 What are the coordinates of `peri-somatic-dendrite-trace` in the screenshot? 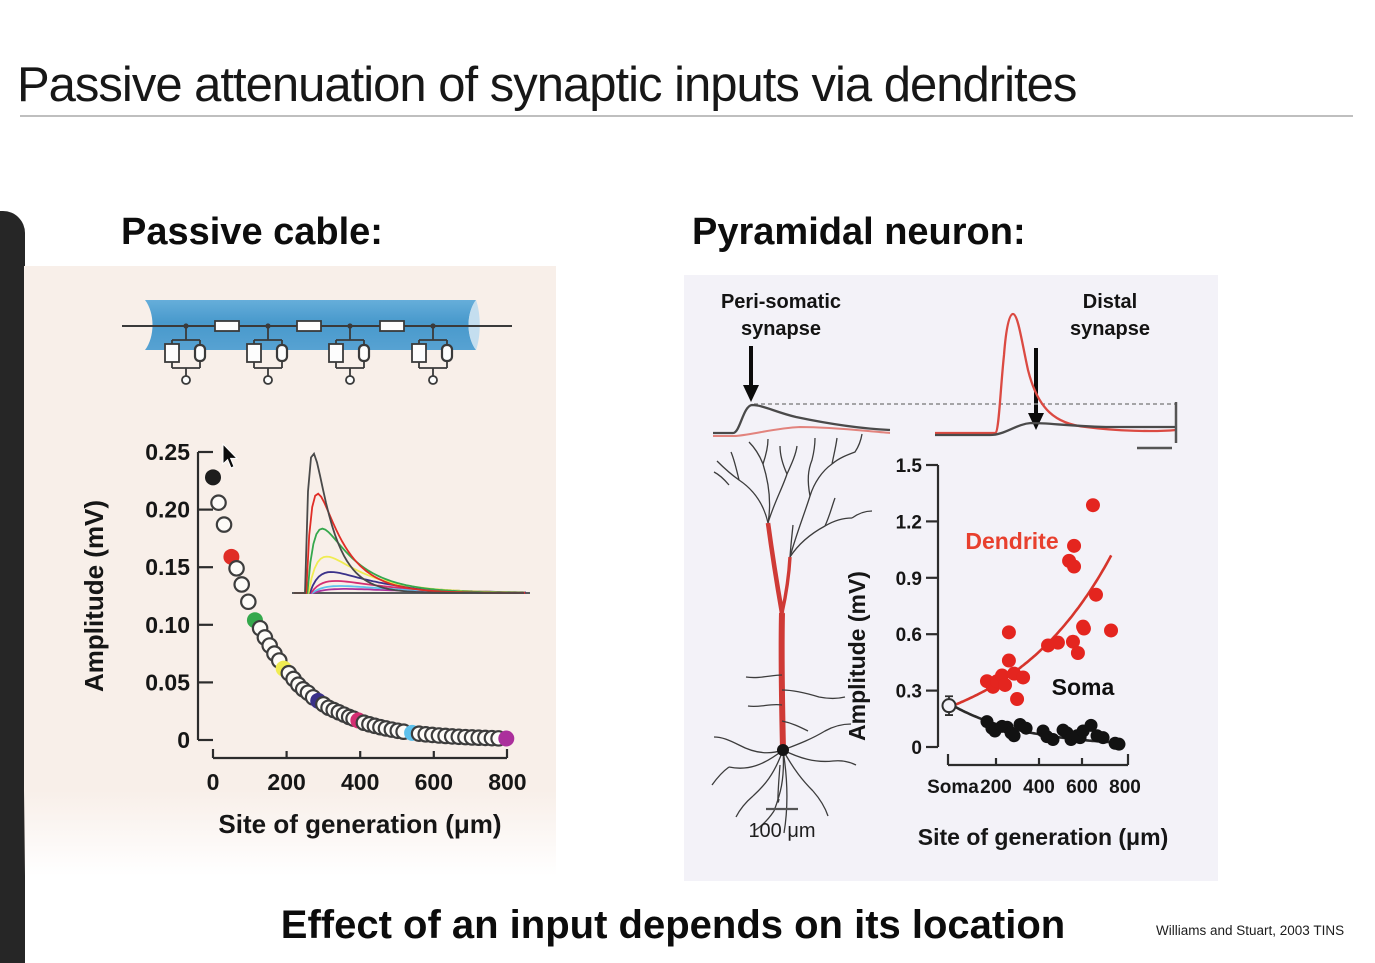 It's located at (802, 431).